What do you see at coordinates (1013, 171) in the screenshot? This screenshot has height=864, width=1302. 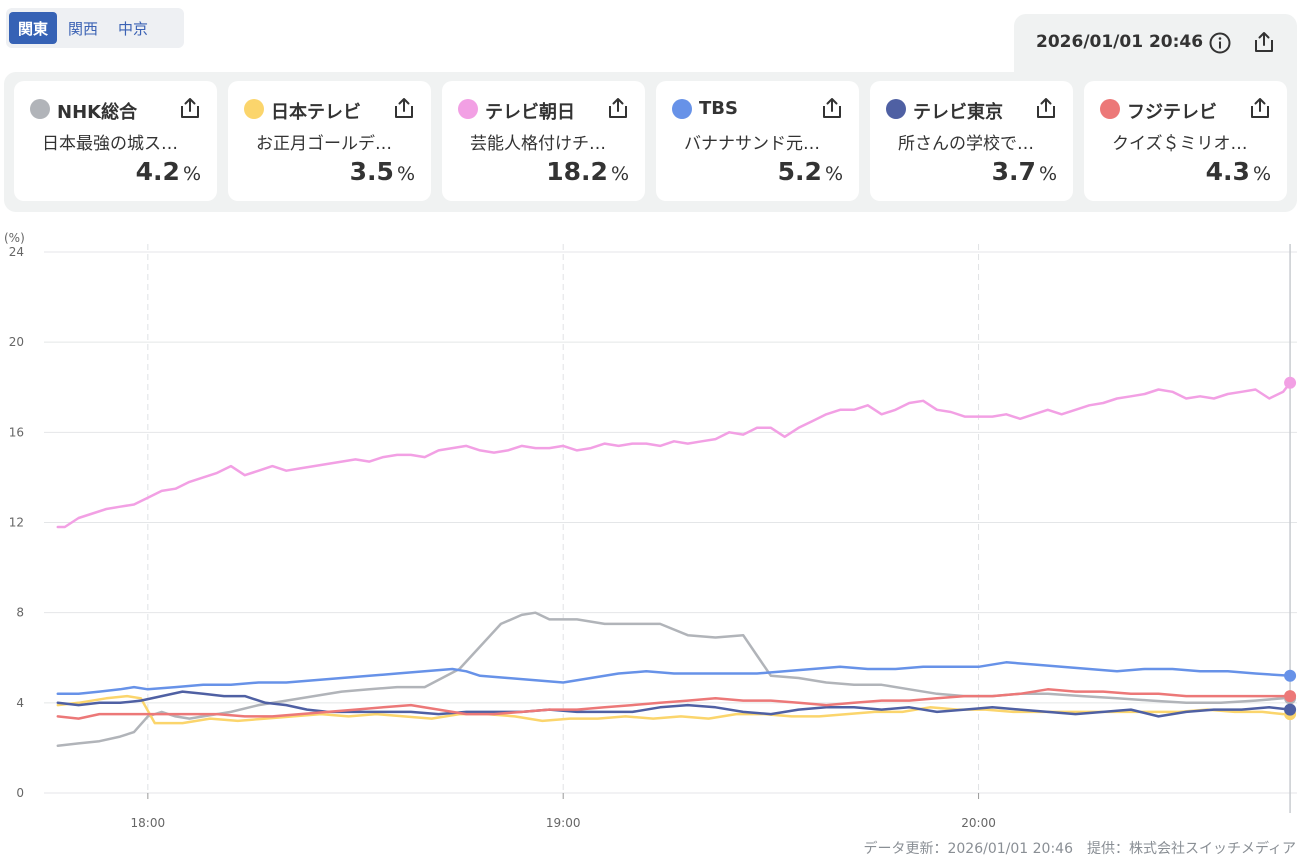 I see `rating-number: 3.7` at bounding box center [1013, 171].